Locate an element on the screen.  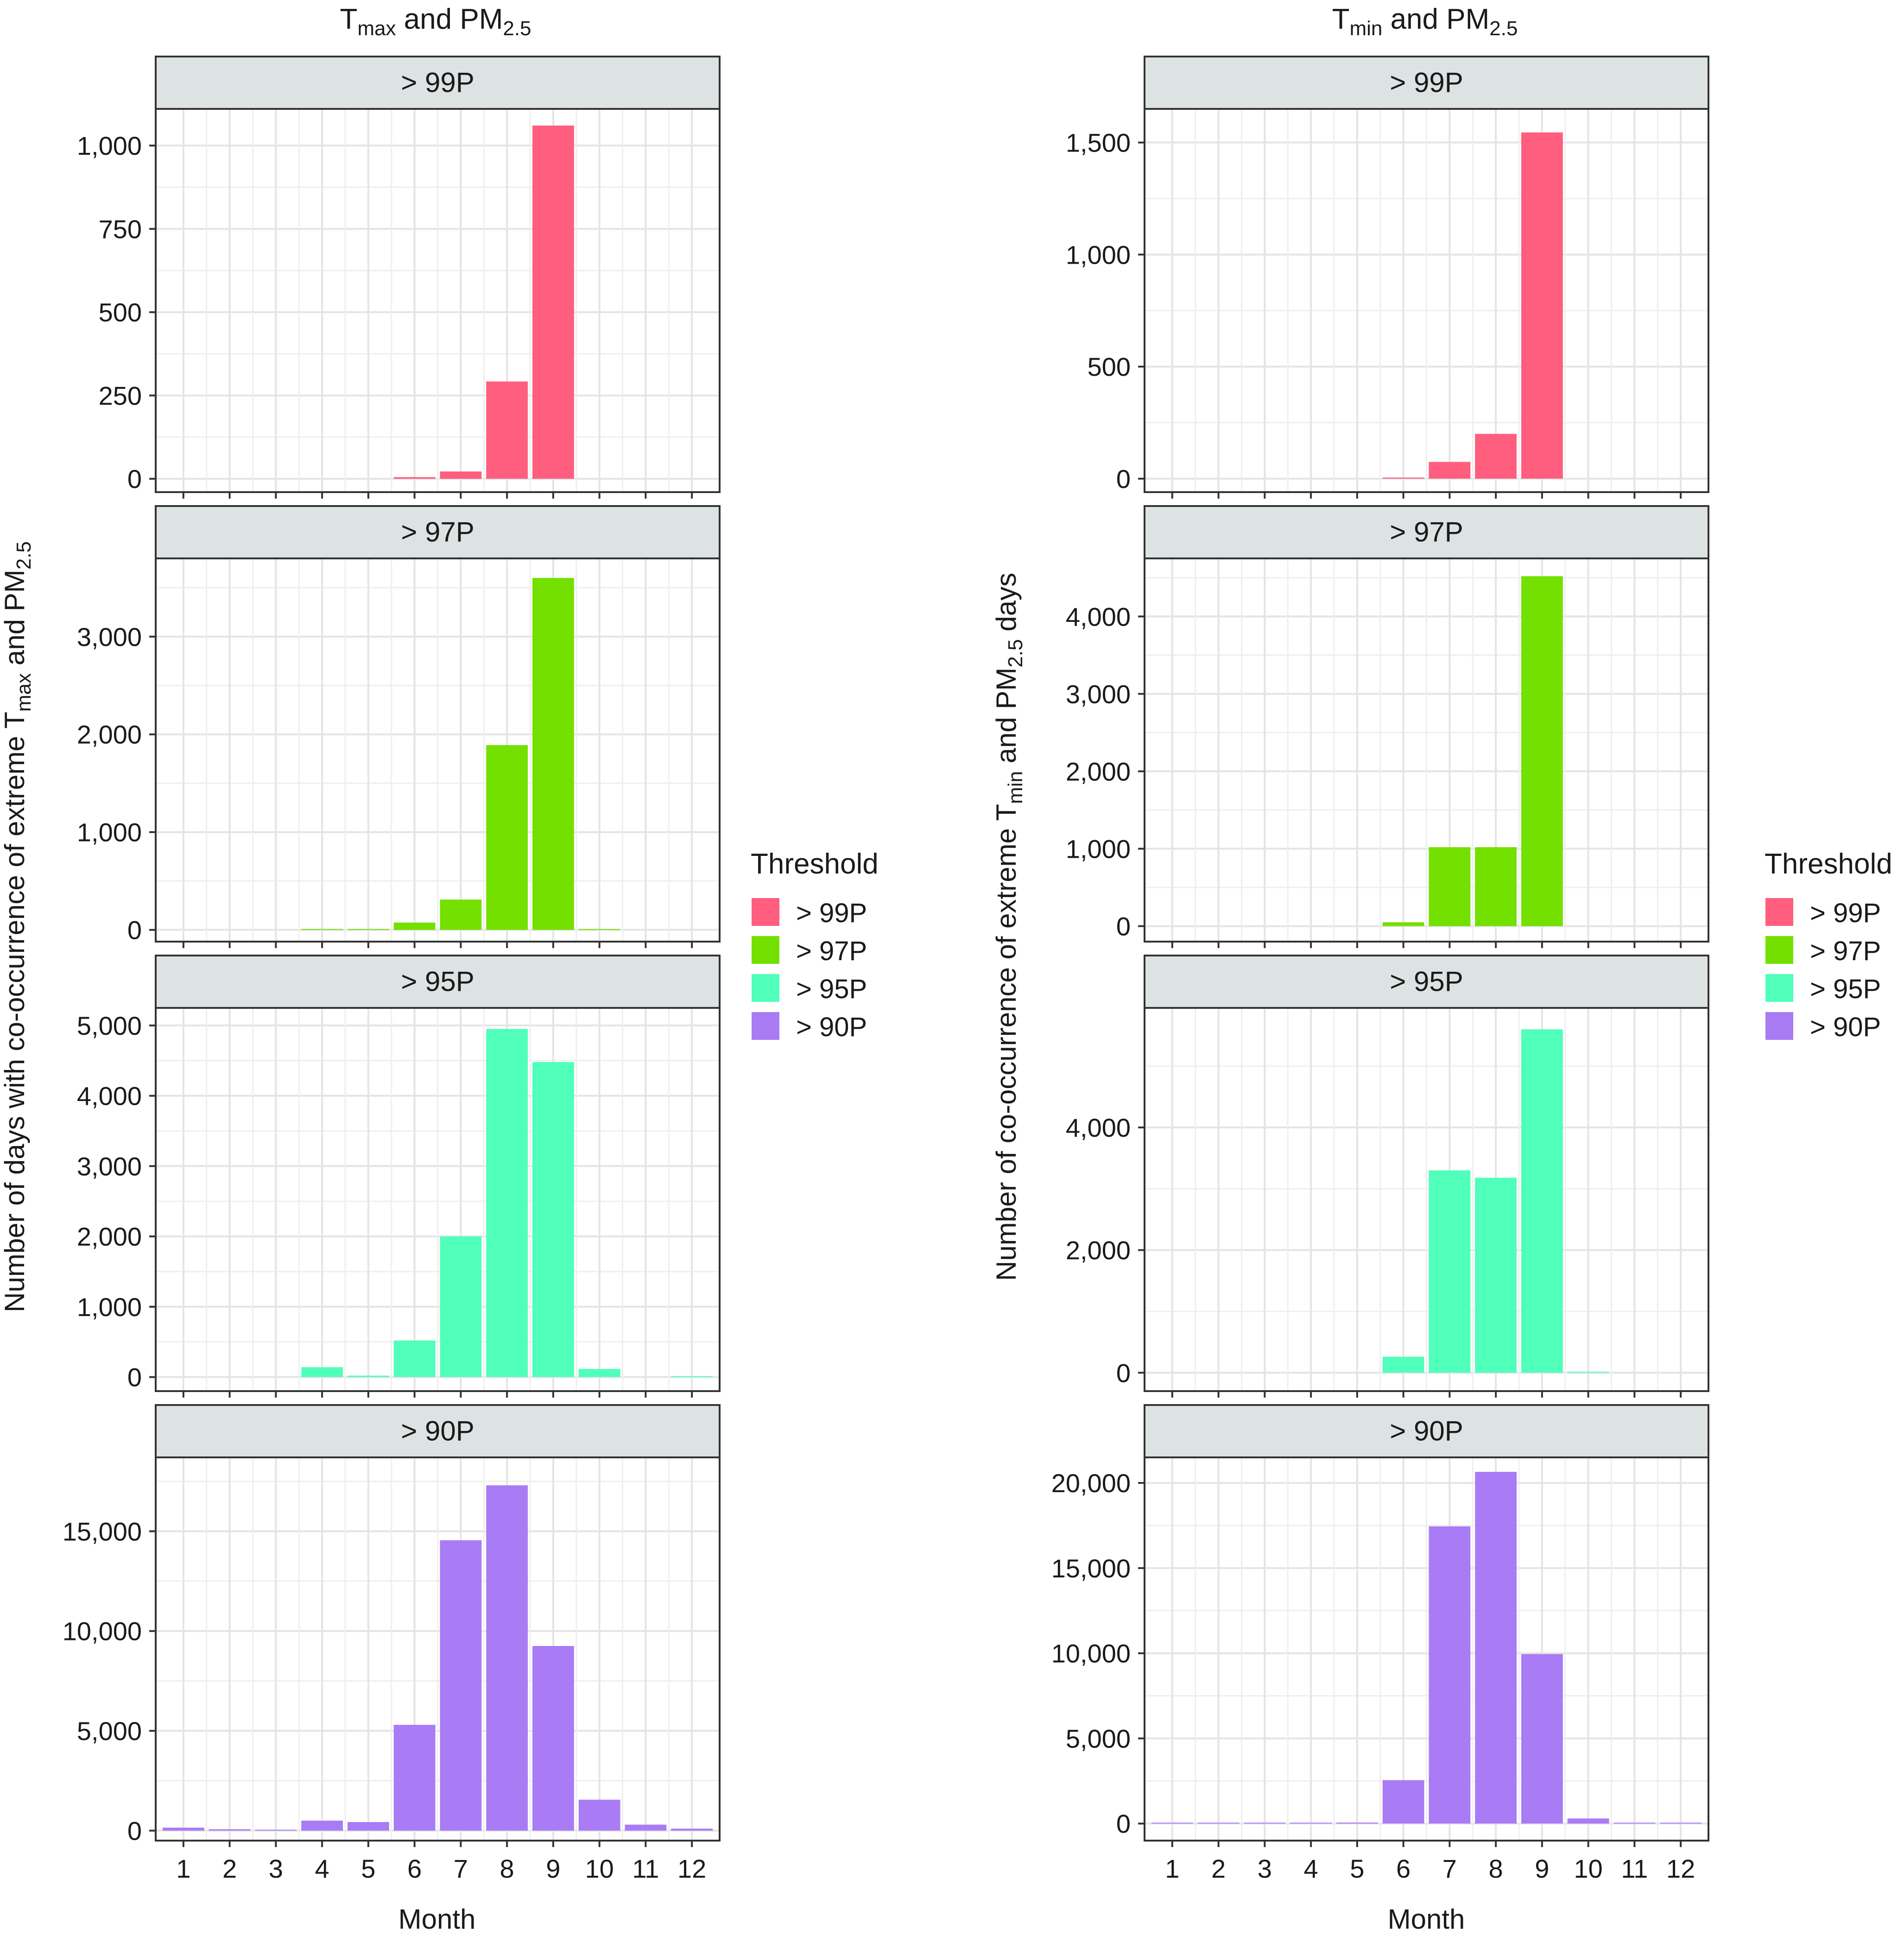
legend-label-99p: > 99P is located at coordinates (832, 913).